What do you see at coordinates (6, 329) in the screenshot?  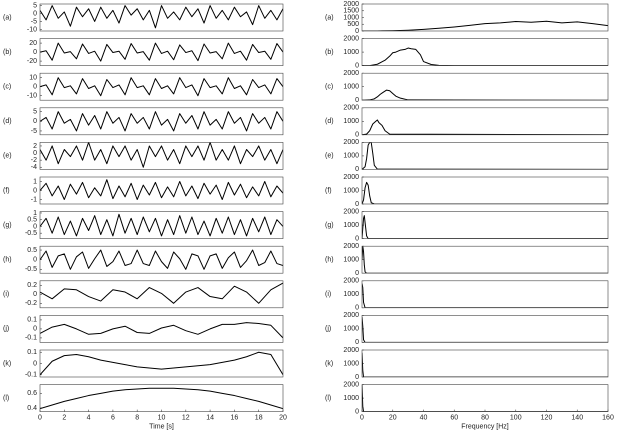 I see `panel-label: (j)` at bounding box center [6, 329].